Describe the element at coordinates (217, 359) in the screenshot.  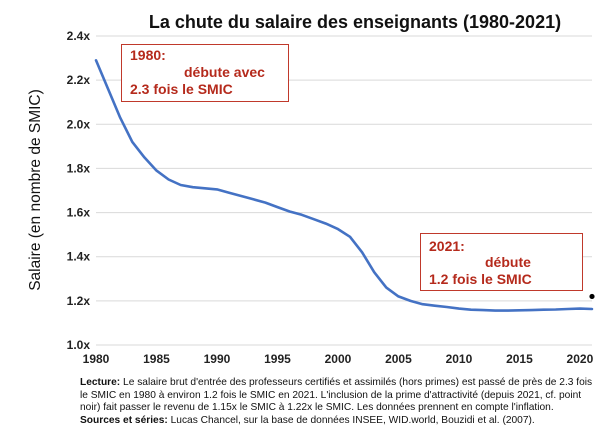
I see `x-tick-label: 1990` at that location.